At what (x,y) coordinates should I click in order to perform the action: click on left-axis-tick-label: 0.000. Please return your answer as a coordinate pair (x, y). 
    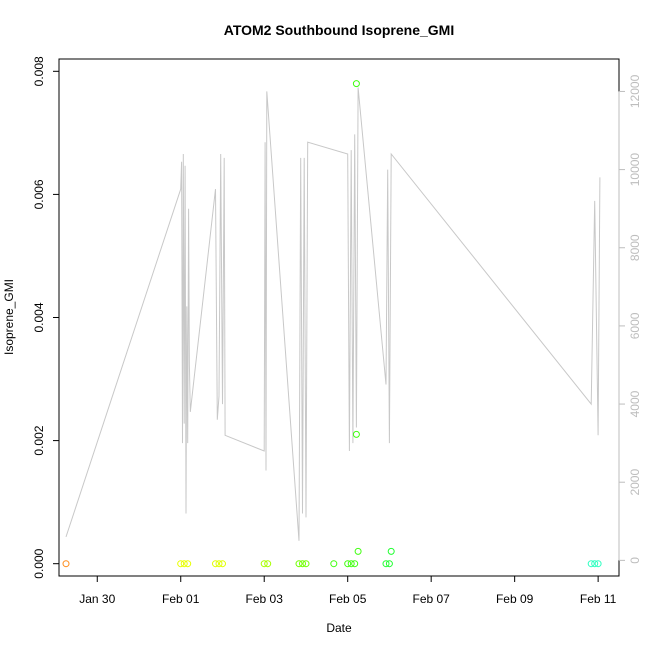
    Looking at the image, I should click on (39, 563).